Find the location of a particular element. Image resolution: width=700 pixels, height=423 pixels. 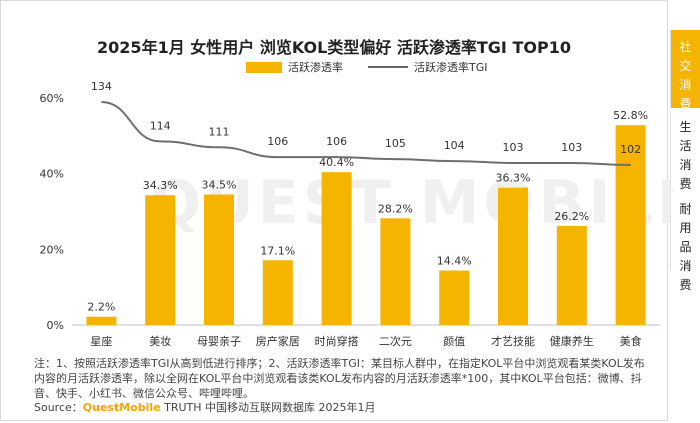

side-tab-3: 耐用品消费 is located at coordinates (685, 242).